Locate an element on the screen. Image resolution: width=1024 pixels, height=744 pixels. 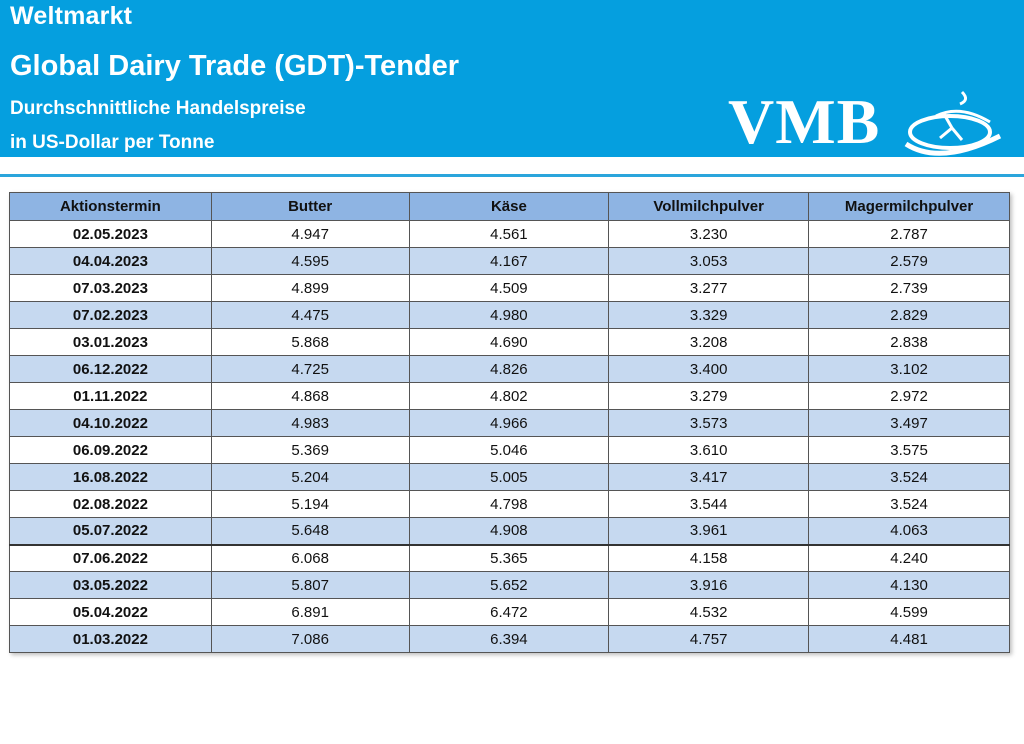
cell-butter: 5.194 is located at coordinates (310, 504).